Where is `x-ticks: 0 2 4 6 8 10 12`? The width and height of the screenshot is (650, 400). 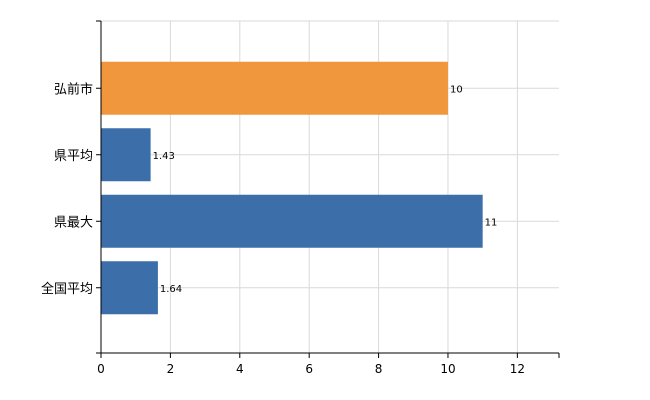
x-ticks: 0 2 4 6 8 10 12 is located at coordinates (328, 364).